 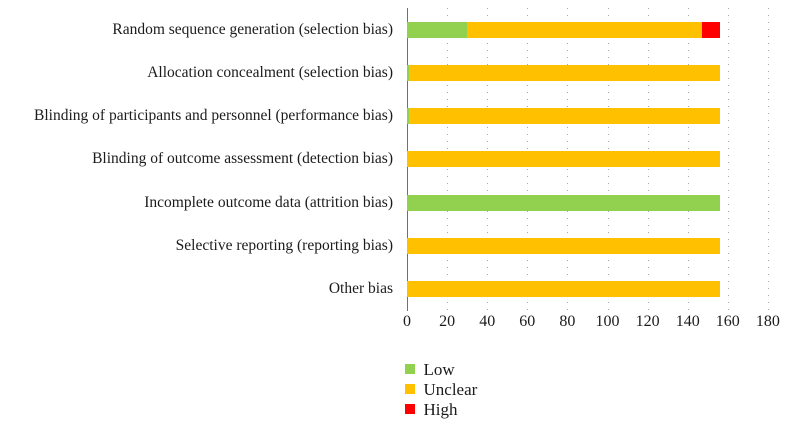 I want to click on x-tick-label: 80, so click(x=567, y=321).